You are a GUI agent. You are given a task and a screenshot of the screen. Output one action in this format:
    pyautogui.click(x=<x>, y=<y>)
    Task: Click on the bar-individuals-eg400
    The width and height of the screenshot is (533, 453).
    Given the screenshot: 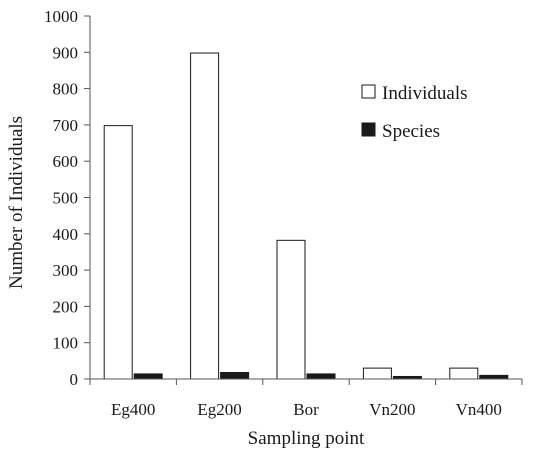 What is the action you would take?
    pyautogui.click(x=118, y=252)
    